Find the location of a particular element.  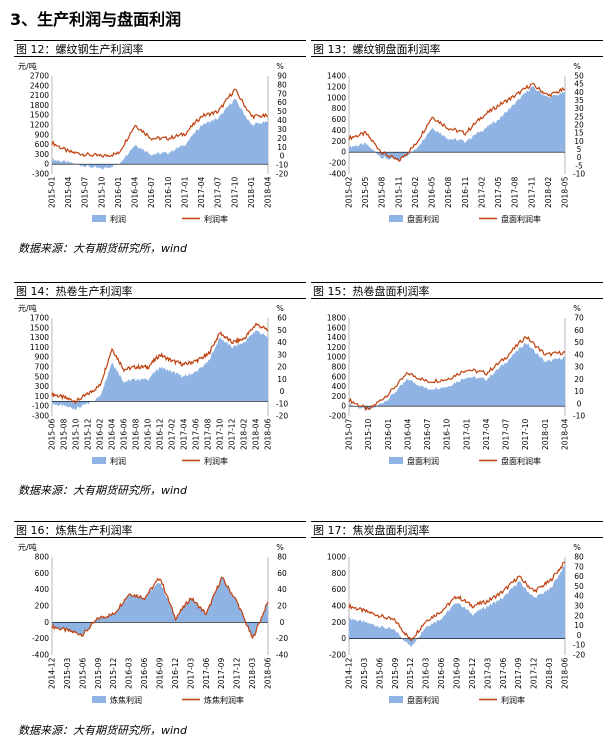

right-tick-label: 25 is located at coordinates (579, 116).